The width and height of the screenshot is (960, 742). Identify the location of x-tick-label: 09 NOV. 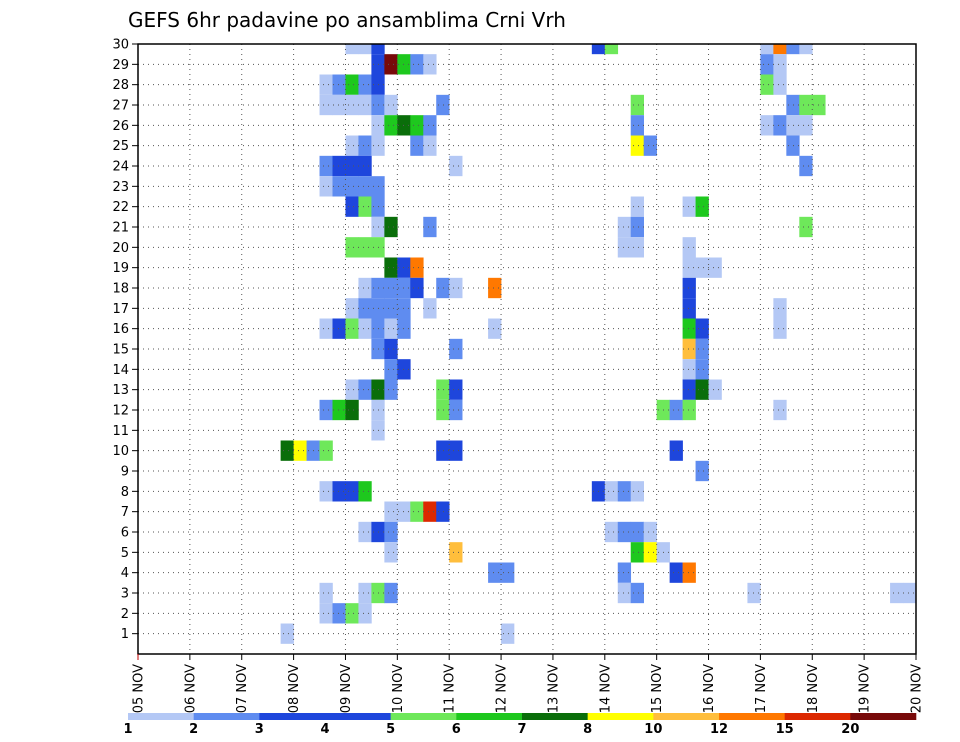
(346, 688).